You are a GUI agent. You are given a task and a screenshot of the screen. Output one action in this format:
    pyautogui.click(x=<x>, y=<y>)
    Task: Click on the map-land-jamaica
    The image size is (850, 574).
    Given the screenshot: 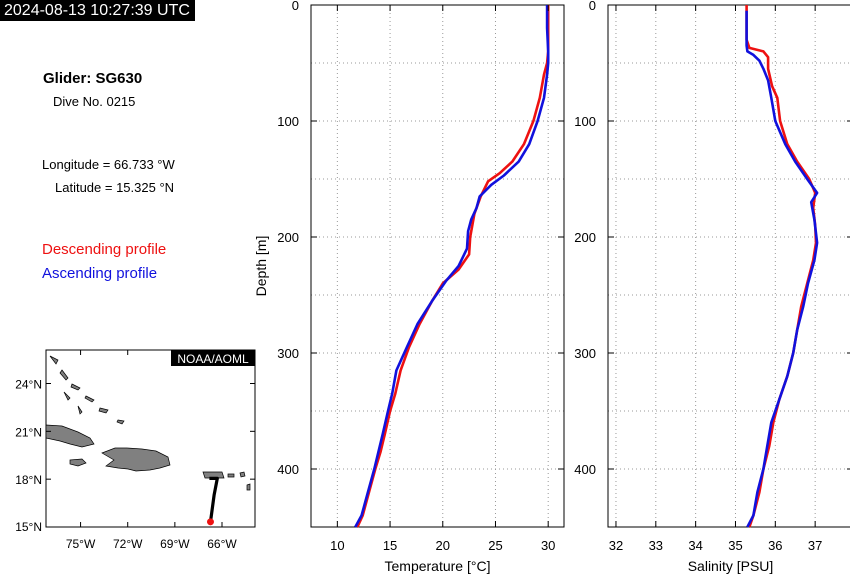 What is the action you would take?
    pyautogui.click(x=78, y=462)
    